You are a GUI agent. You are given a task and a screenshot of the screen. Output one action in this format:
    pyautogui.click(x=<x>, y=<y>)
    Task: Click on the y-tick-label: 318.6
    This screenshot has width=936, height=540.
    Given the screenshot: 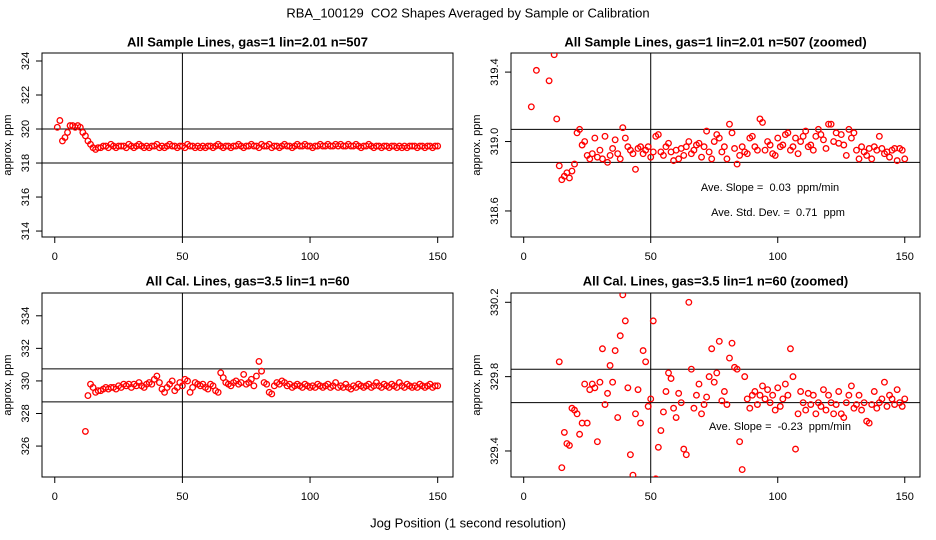 What is the action you would take?
    pyautogui.click(x=495, y=211)
    